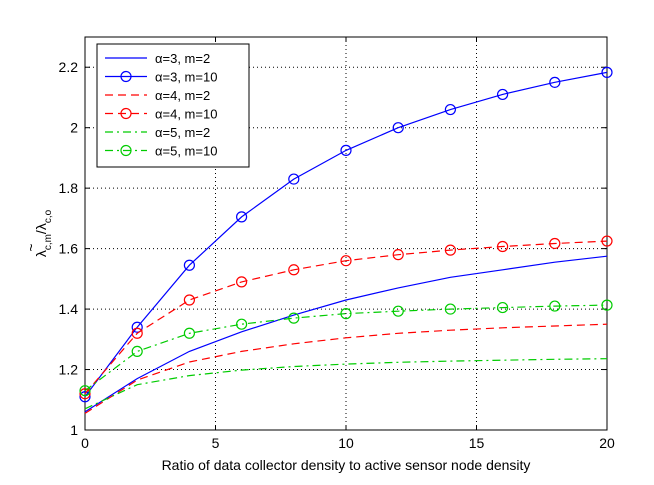 This screenshot has height=485, width=654. What do you see at coordinates (186, 151) in the screenshot?
I see `legend-label: α=5, m=10` at bounding box center [186, 151].